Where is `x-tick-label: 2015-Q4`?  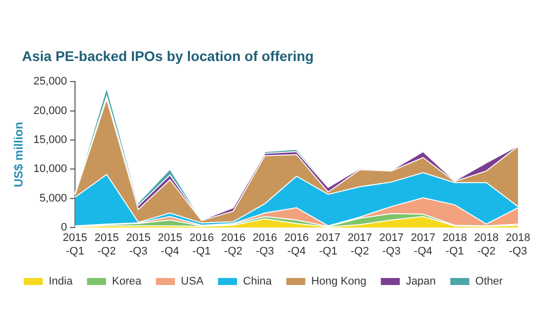
x-tick-label: 2015-Q4 is located at coordinates (170, 245).